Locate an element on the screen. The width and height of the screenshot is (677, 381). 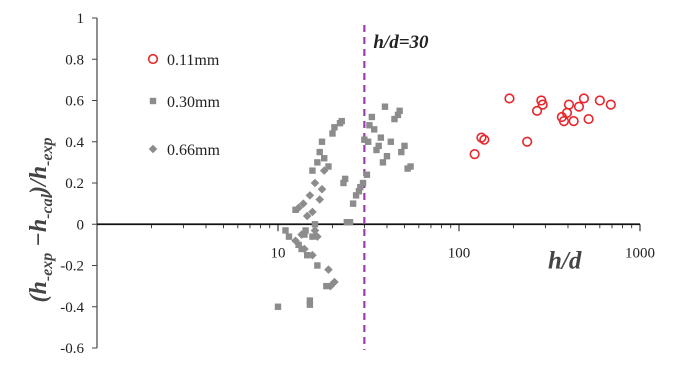
legend: 0.11mm 0.30mm 0.66mm is located at coordinates (183, 105).